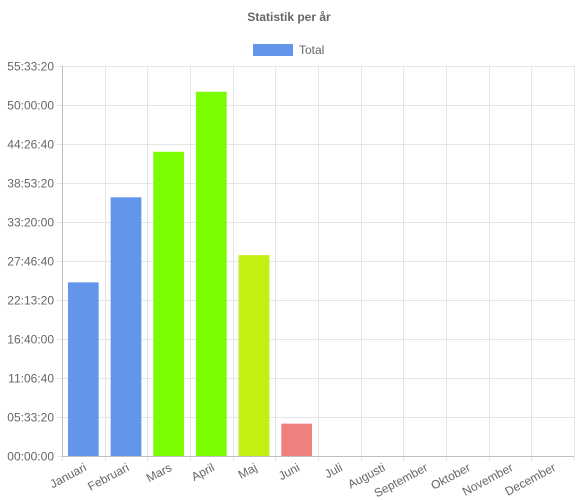  What do you see at coordinates (30, 457) in the screenshot?
I see `y-tick-label: 00:00:00` at bounding box center [30, 457].